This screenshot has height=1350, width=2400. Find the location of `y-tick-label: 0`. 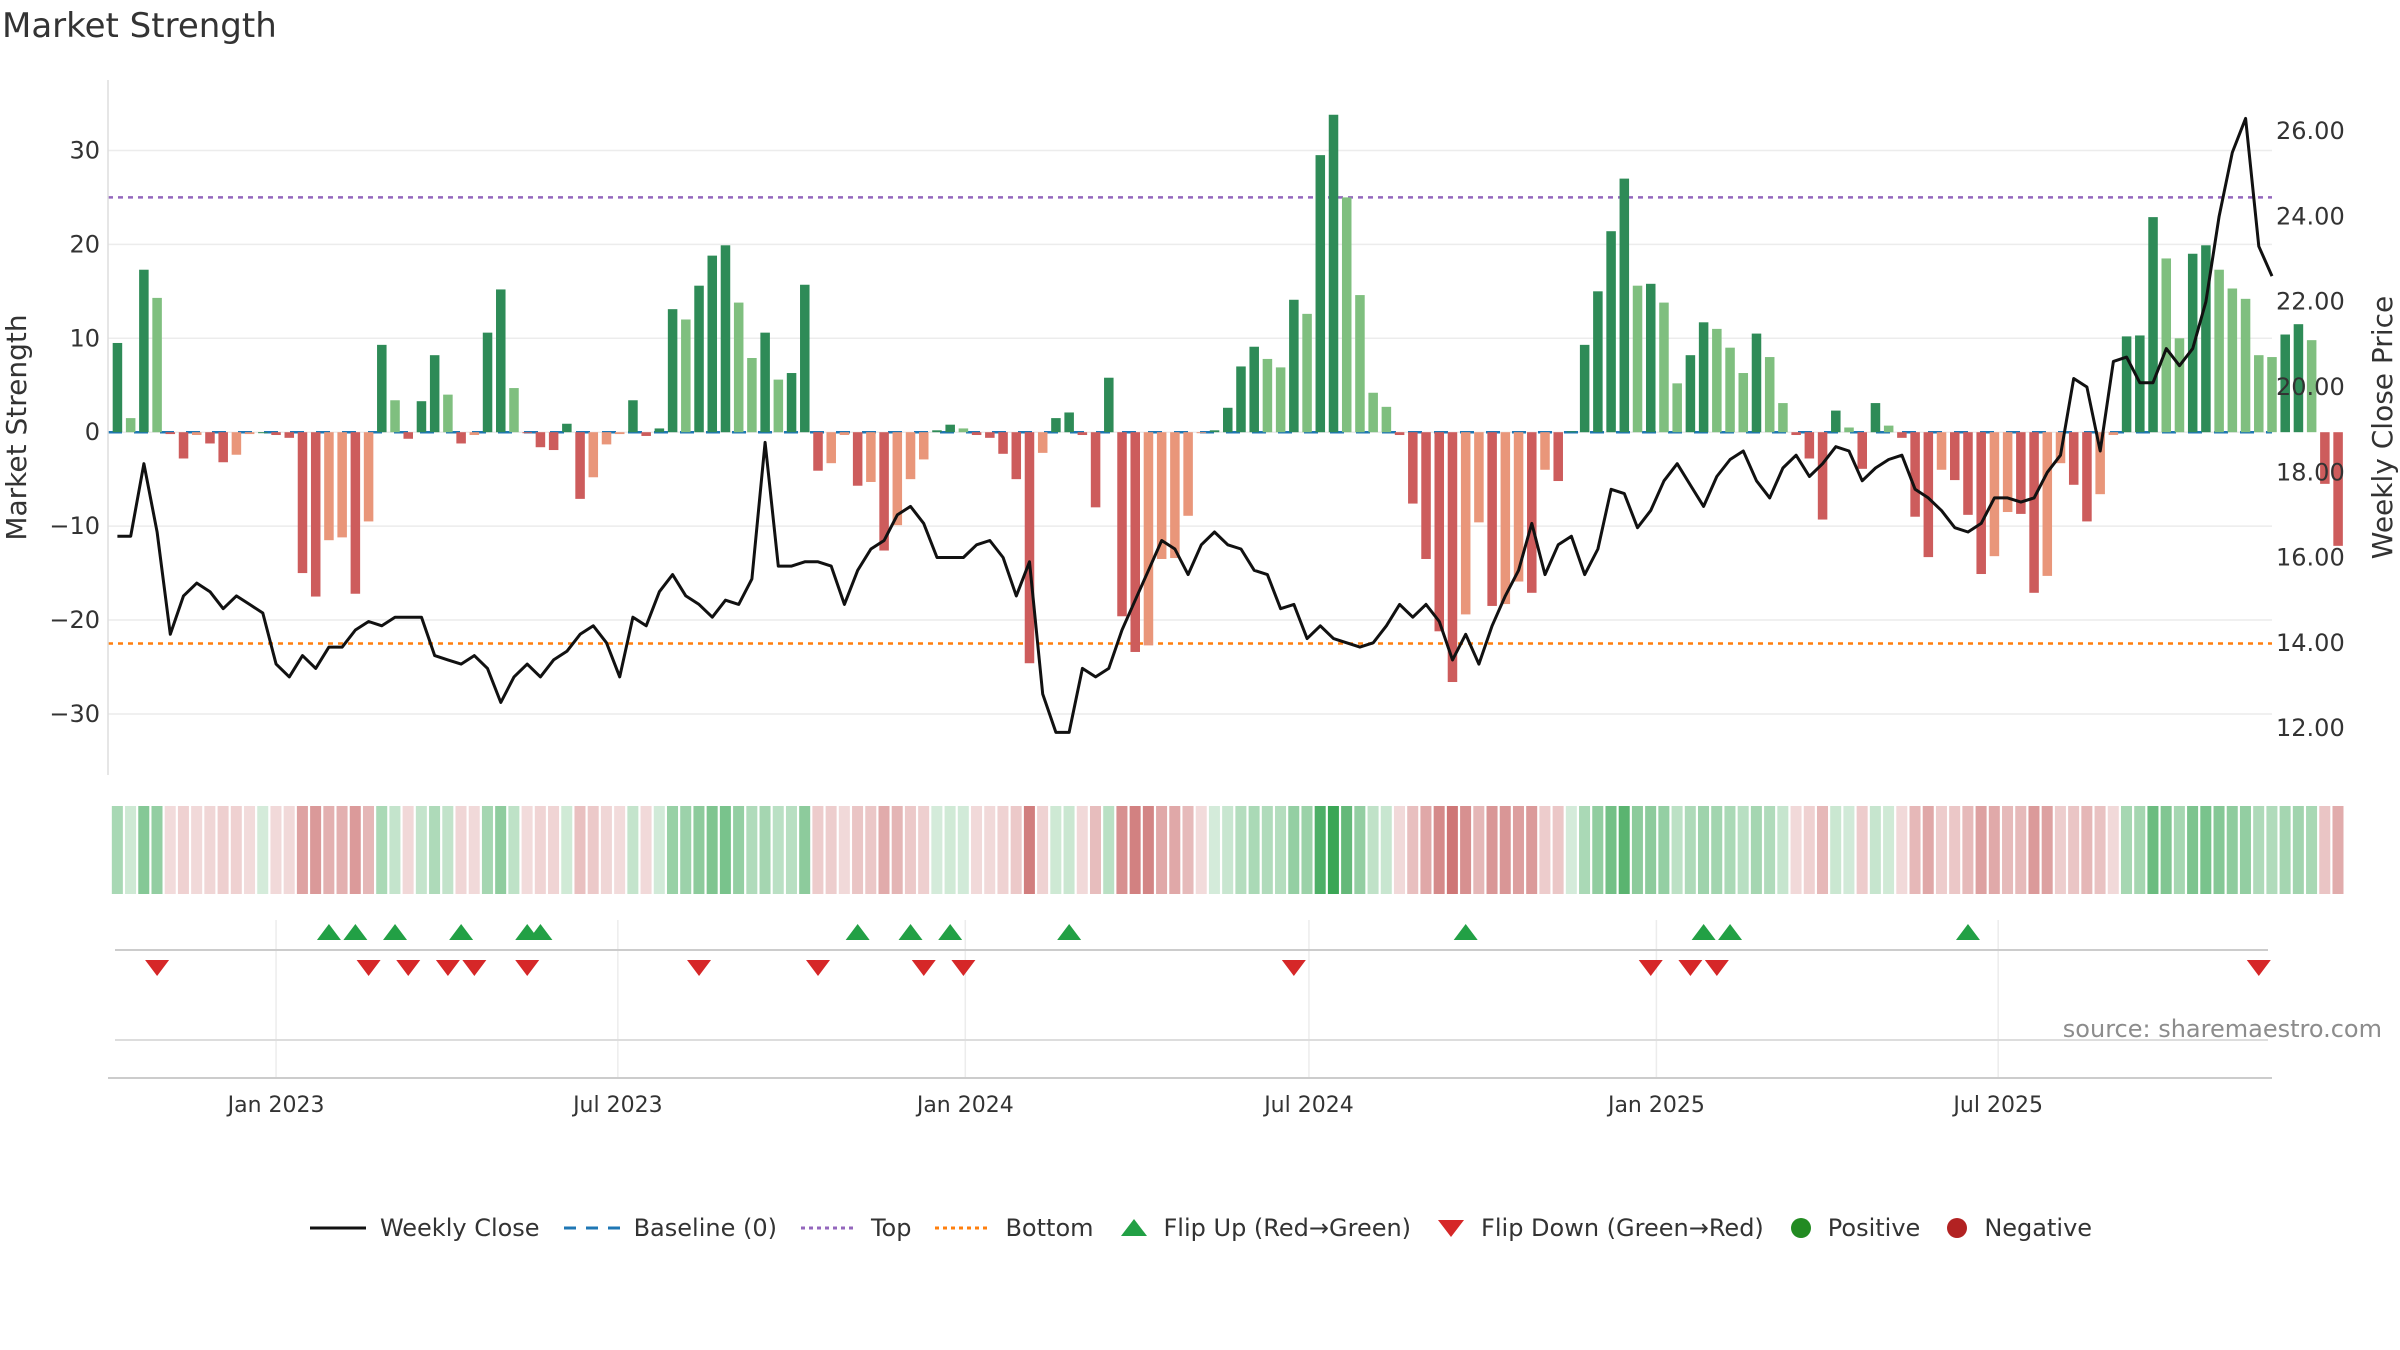

y-tick-label: 0 is located at coordinates (92, 432).